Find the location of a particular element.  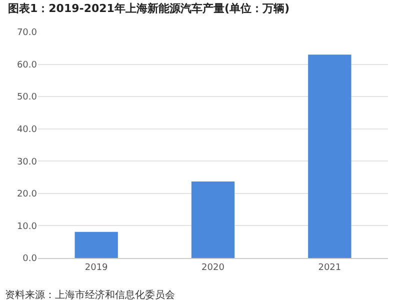

chart-title: 图表1：2019-2021年上海新能源汽车产量(单位：万辆) is located at coordinates (149, 9).